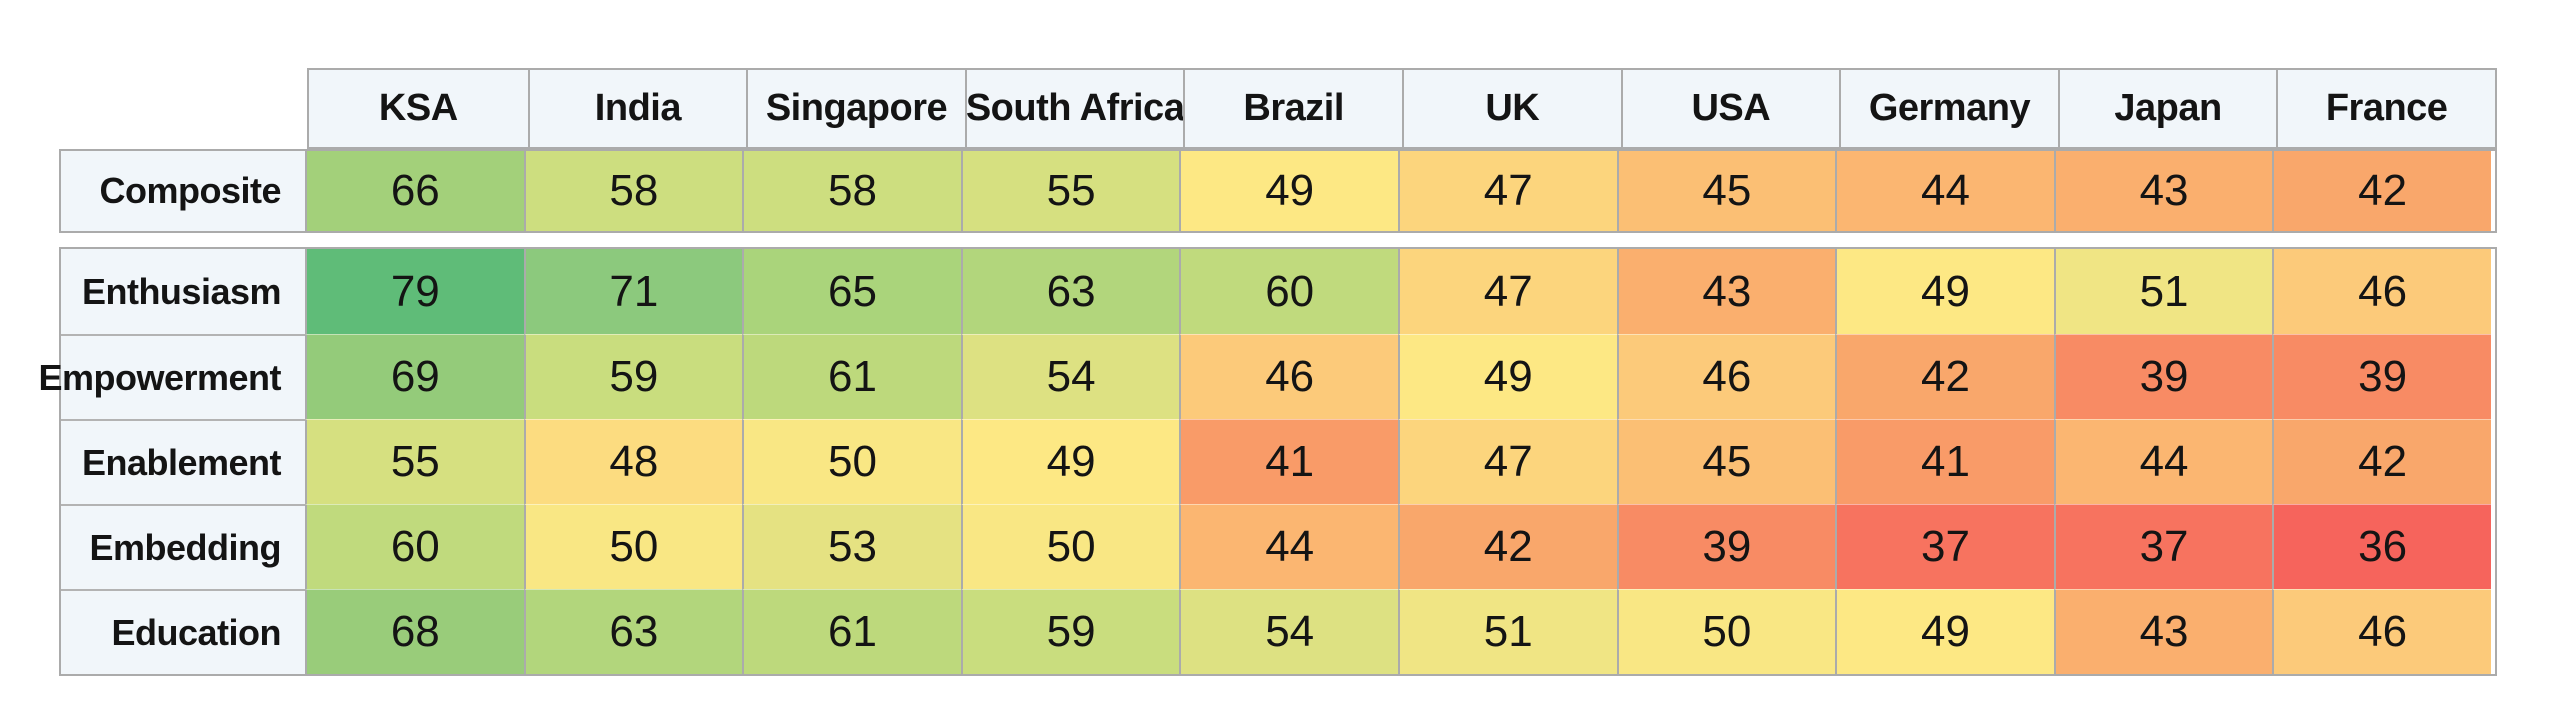 The height and width of the screenshot is (725, 2560). What do you see at coordinates (855, 108) in the screenshot?
I see `country-header-cell: Singapore` at bounding box center [855, 108].